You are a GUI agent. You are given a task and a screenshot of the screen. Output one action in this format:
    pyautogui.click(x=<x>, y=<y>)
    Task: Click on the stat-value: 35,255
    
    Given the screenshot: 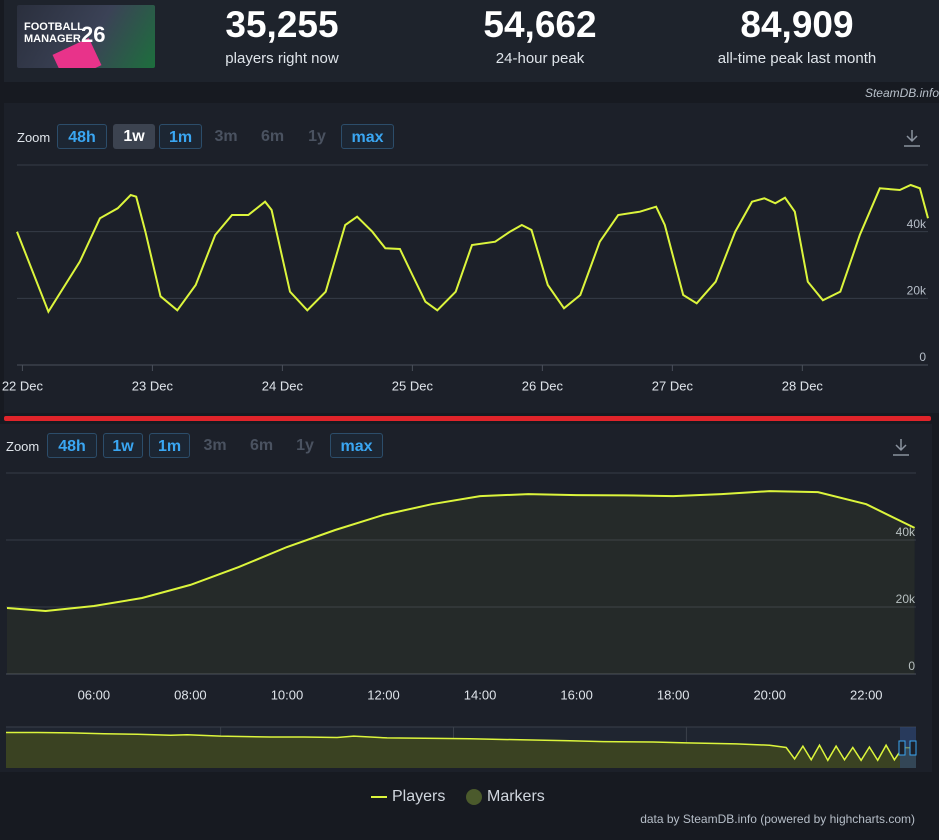 What is the action you would take?
    pyautogui.click(x=282, y=24)
    